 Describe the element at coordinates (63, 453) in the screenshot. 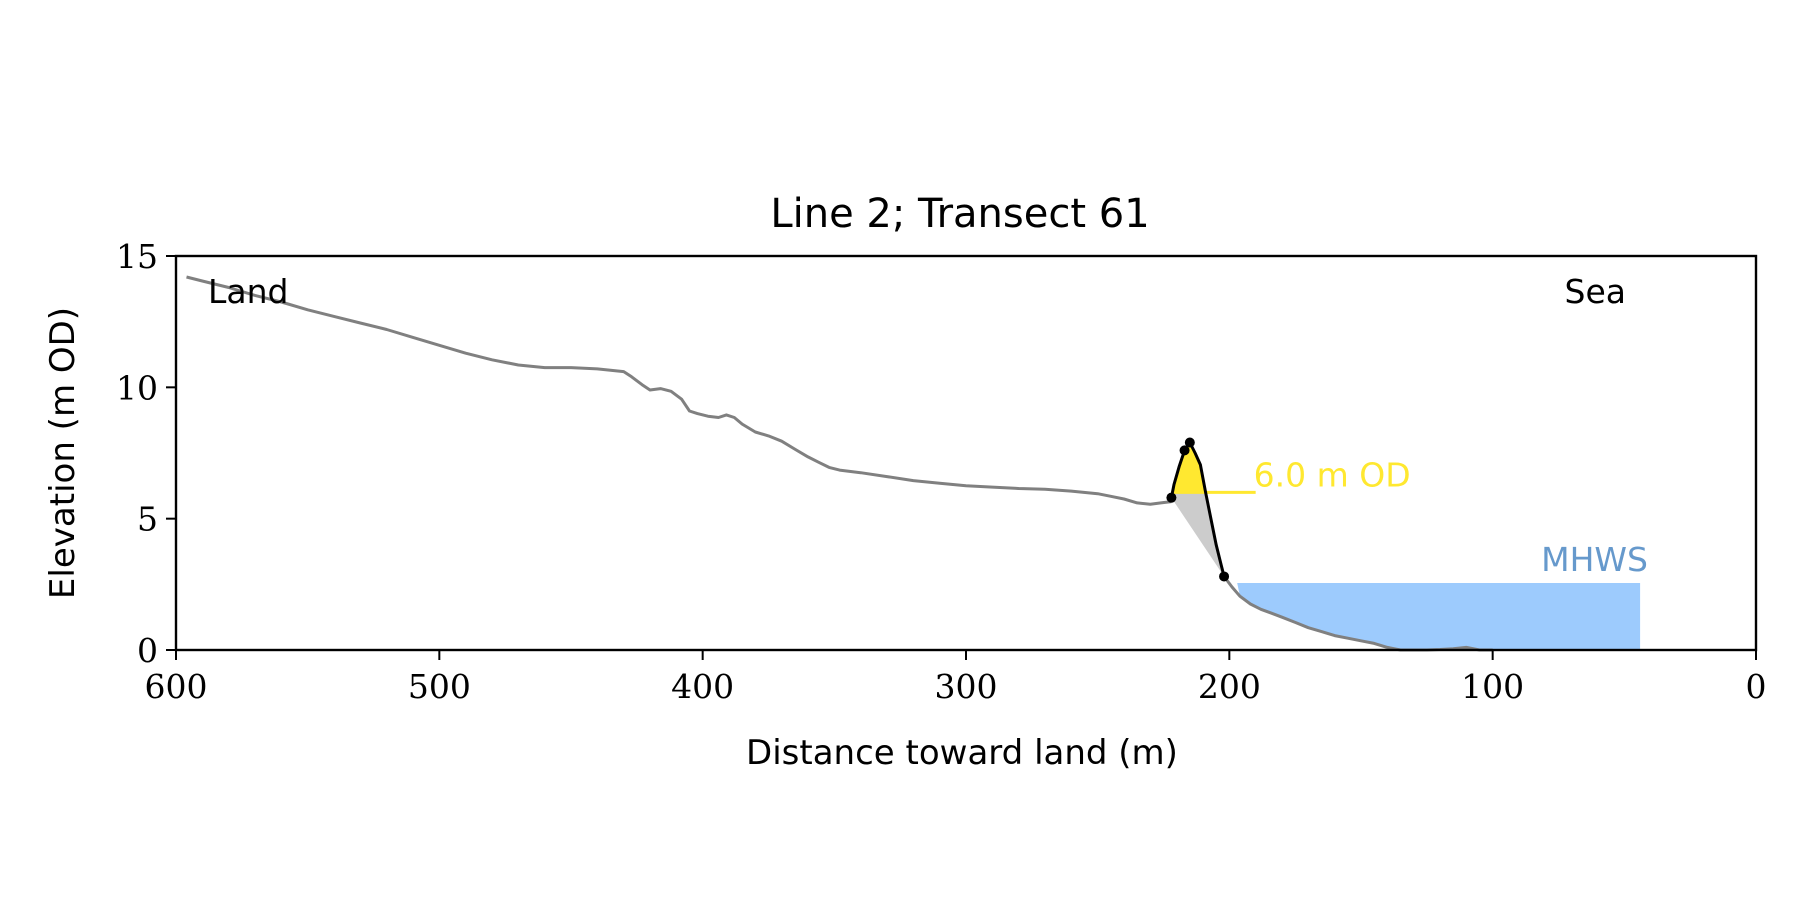

I see `y-axis-label: Elevation (m OD)` at that location.